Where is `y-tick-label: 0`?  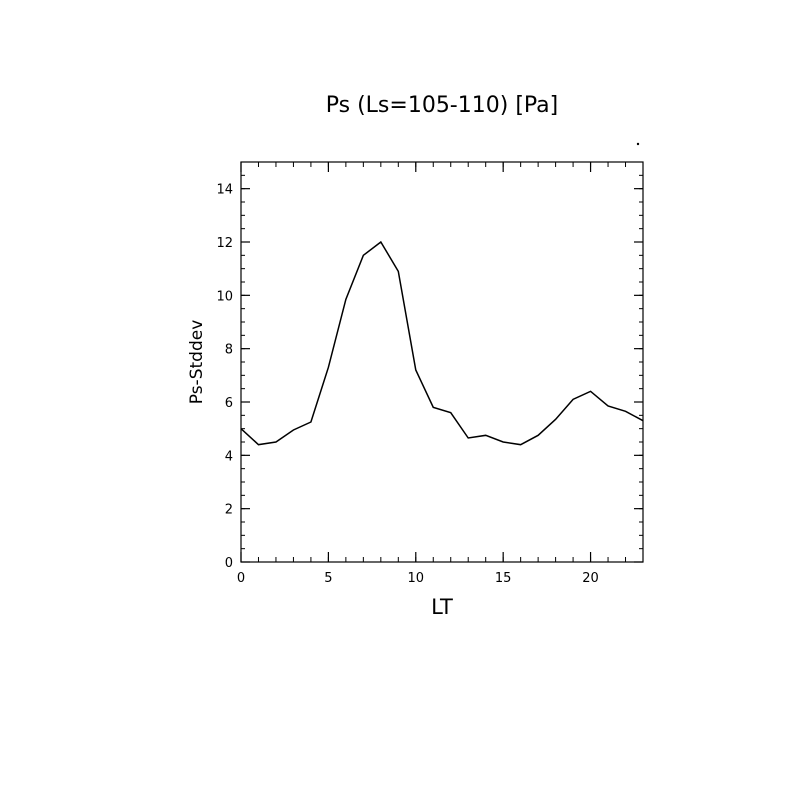 y-tick-label: 0 is located at coordinates (229, 563).